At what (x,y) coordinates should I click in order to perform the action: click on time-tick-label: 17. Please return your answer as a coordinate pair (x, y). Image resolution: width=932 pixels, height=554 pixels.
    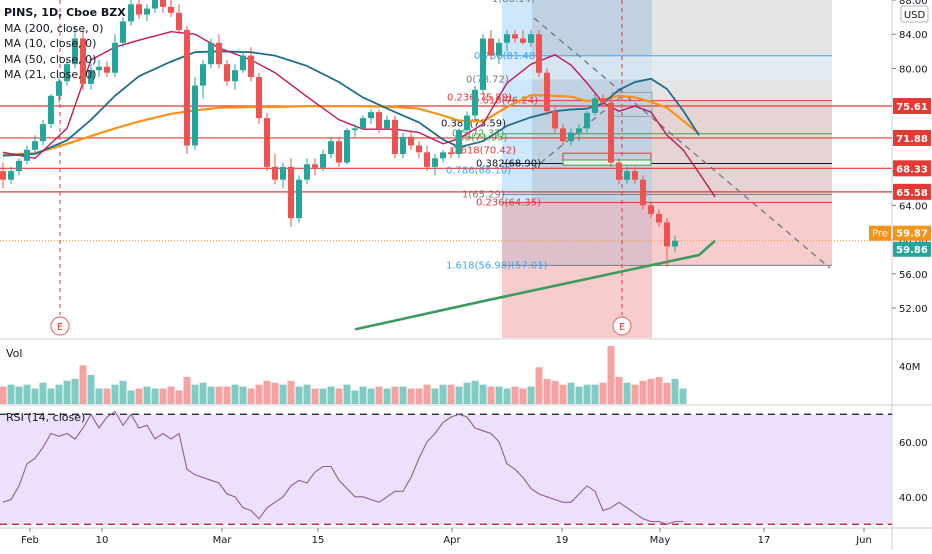
    Looking at the image, I should click on (764, 540).